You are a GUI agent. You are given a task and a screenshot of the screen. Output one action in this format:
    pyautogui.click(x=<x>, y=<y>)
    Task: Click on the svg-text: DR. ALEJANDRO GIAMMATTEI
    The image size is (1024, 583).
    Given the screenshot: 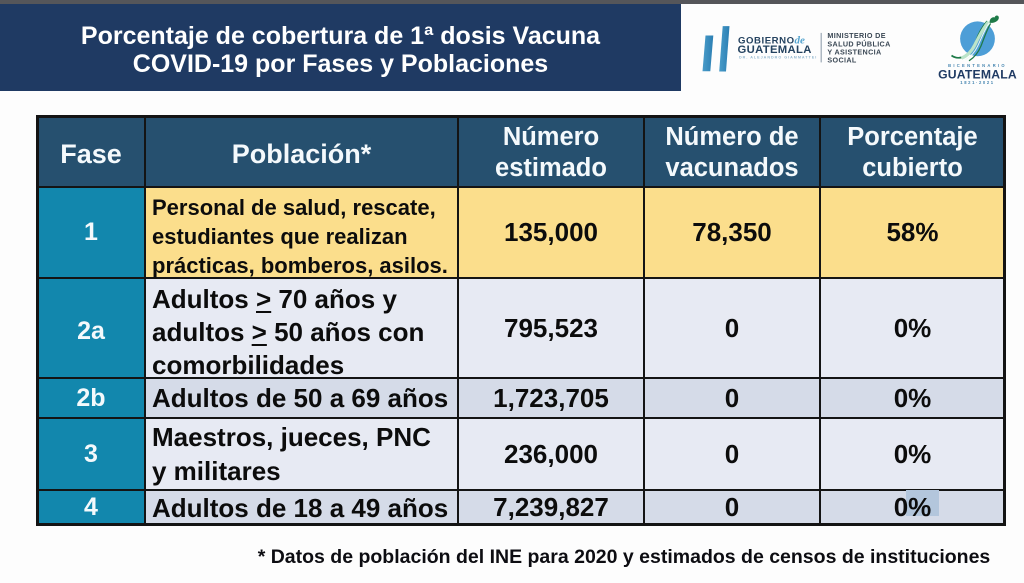 What is the action you would take?
    pyautogui.click(x=778, y=57)
    